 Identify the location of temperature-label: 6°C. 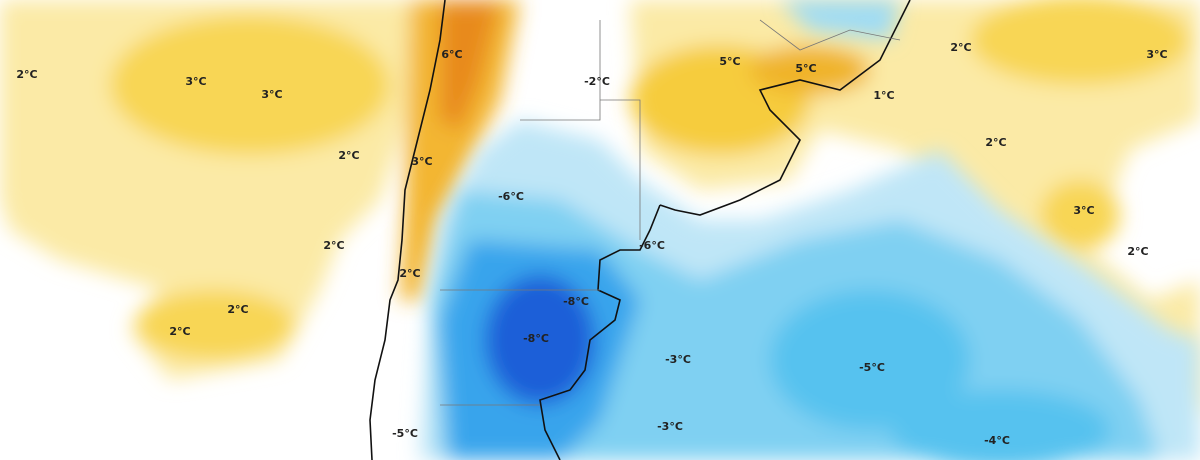
(451, 54).